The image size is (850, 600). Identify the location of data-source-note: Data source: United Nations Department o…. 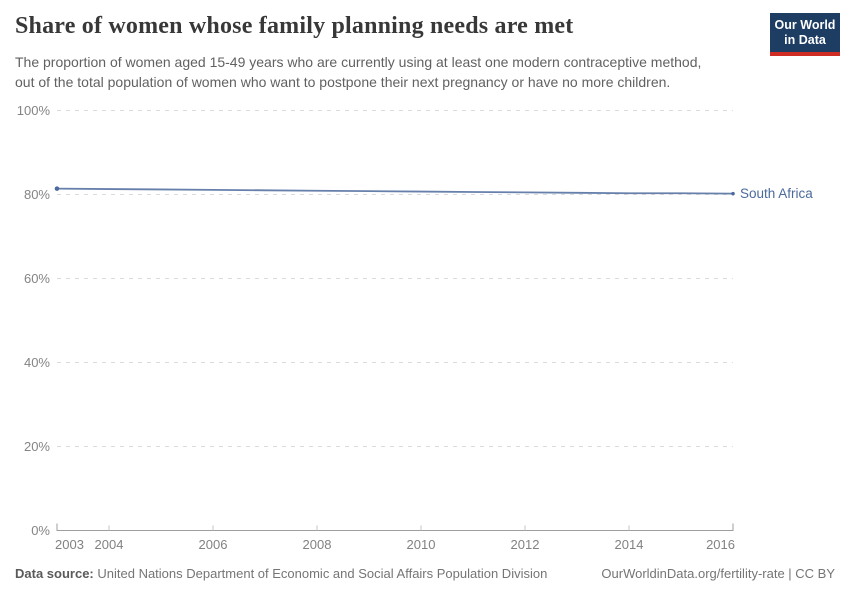
(281, 573).